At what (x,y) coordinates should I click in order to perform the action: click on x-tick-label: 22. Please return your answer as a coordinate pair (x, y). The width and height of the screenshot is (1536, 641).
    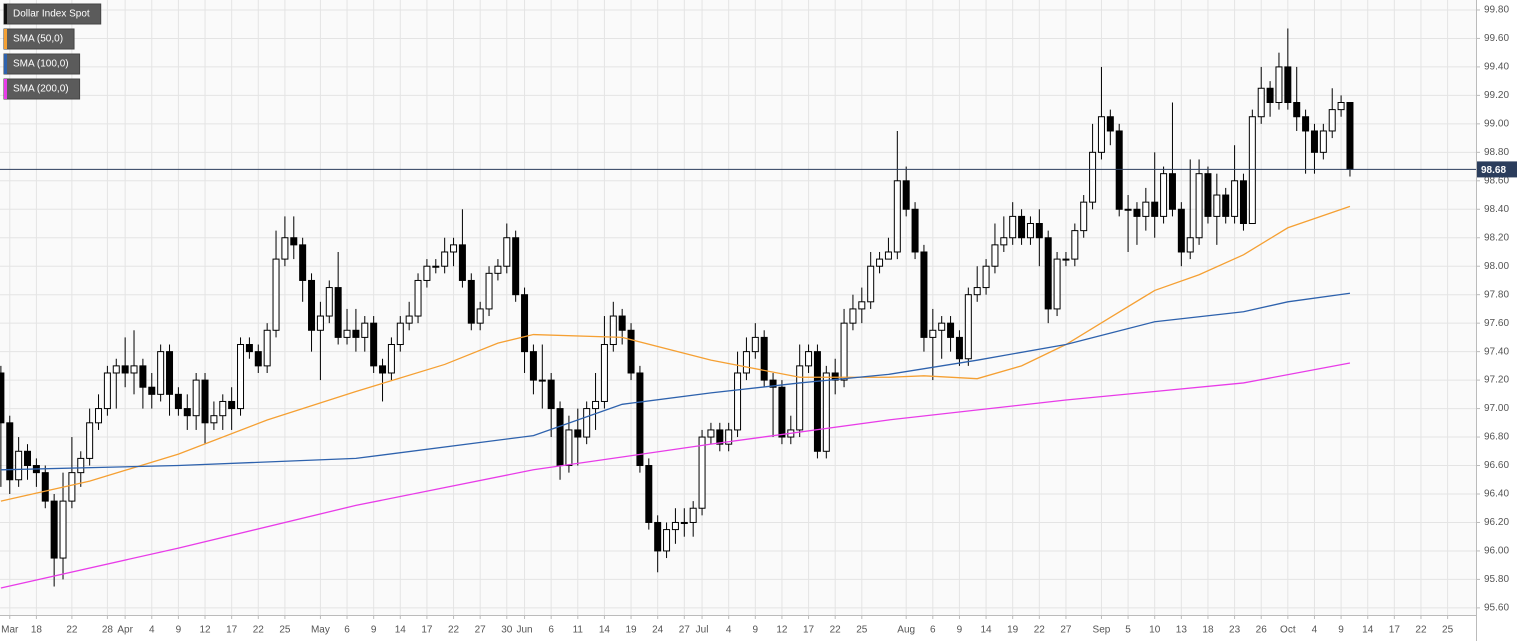
    Looking at the image, I should click on (72, 630).